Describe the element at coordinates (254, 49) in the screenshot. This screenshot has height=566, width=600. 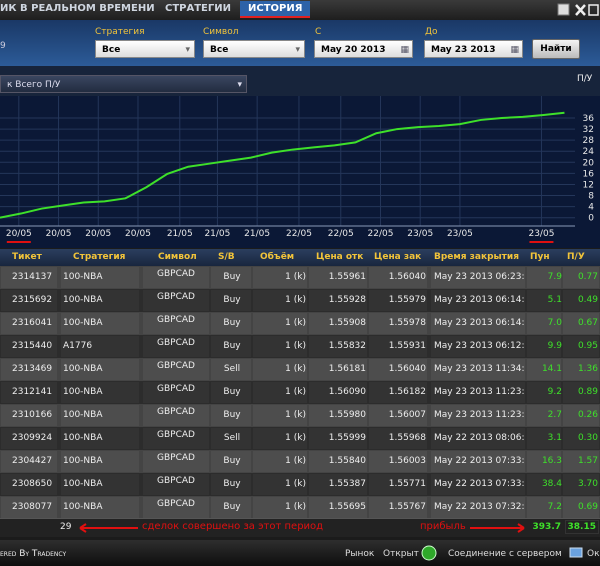
I see `symbol-dropdown: Все ▾` at that location.